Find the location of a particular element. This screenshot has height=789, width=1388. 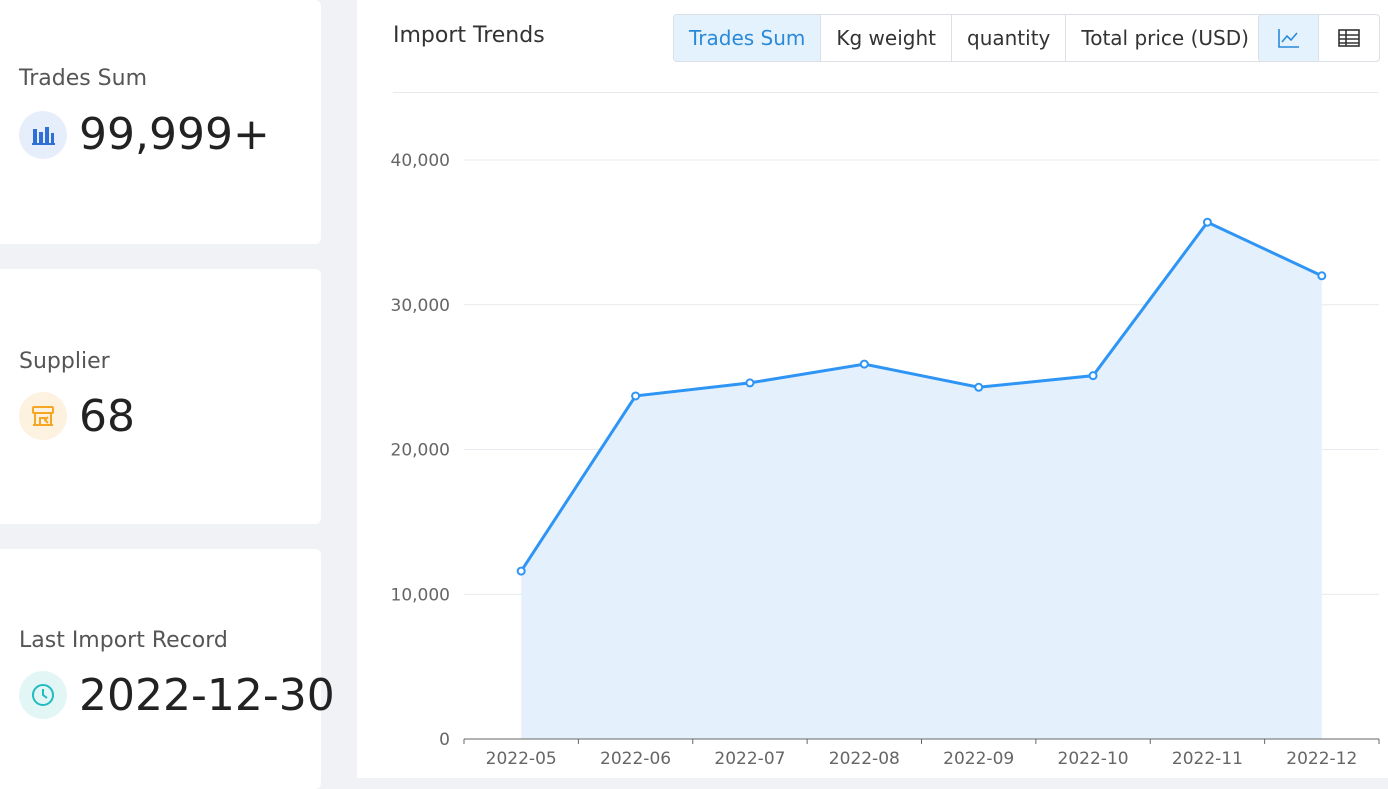

supplier-card: Supplier 68 is located at coordinates (160, 396).